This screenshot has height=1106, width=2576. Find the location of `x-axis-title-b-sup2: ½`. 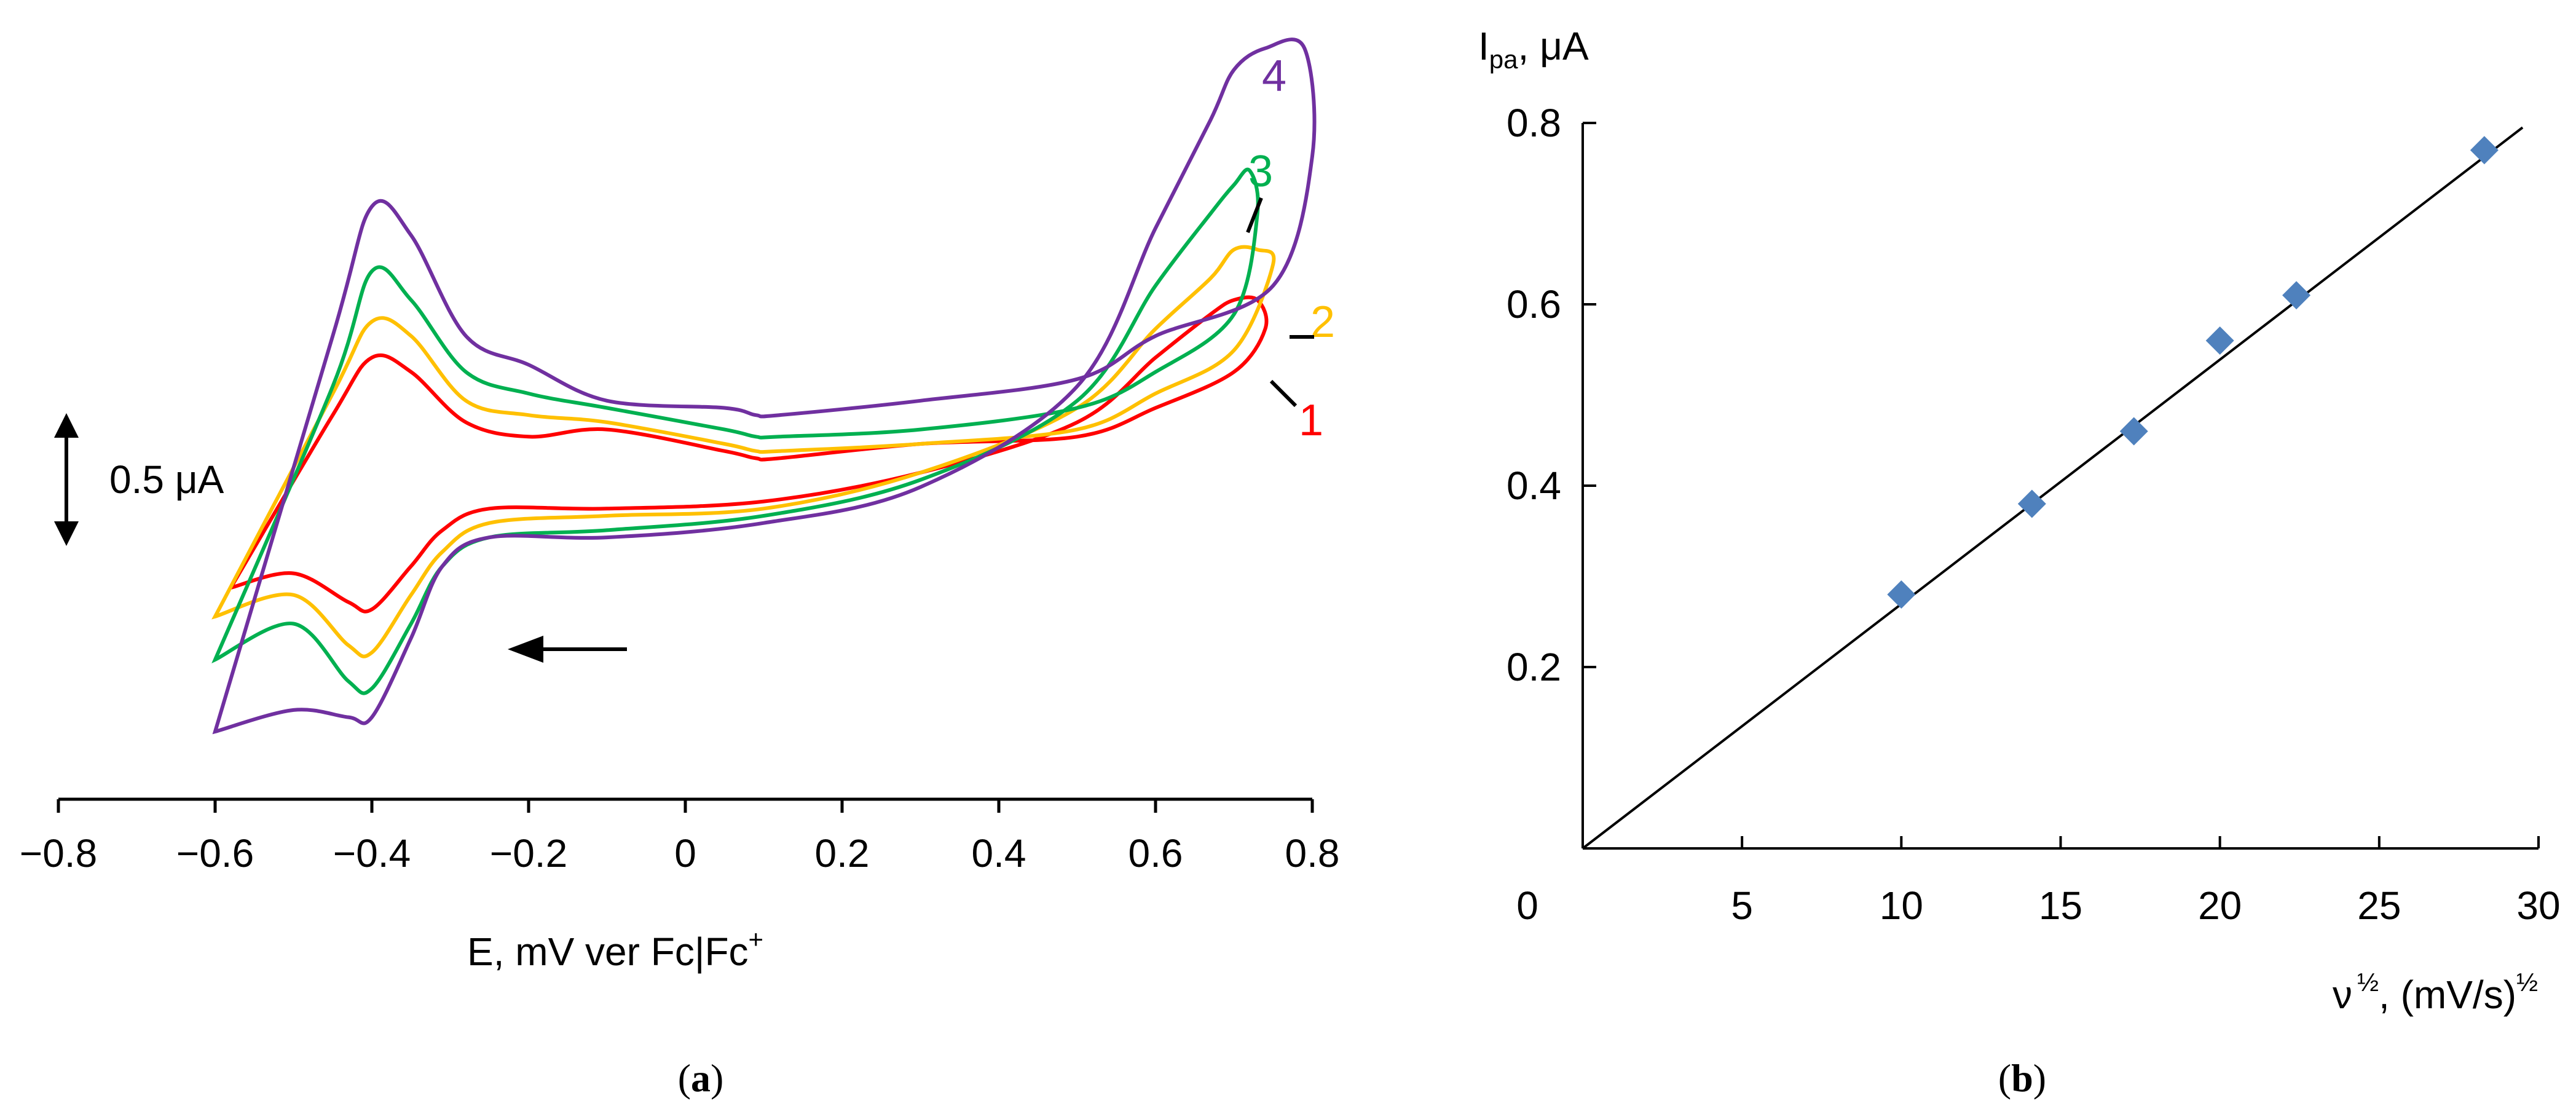

x-axis-title-b-sup2: ½ is located at coordinates (2527, 983).